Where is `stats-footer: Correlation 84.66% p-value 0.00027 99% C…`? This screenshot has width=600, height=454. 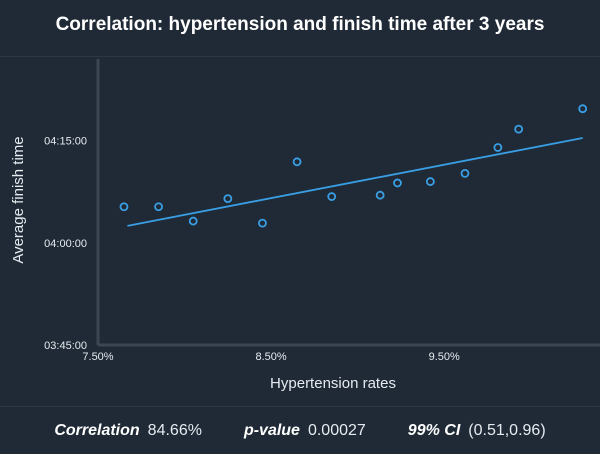 stats-footer: Correlation 84.66% p-value 0.00027 99% C… is located at coordinates (300, 430).